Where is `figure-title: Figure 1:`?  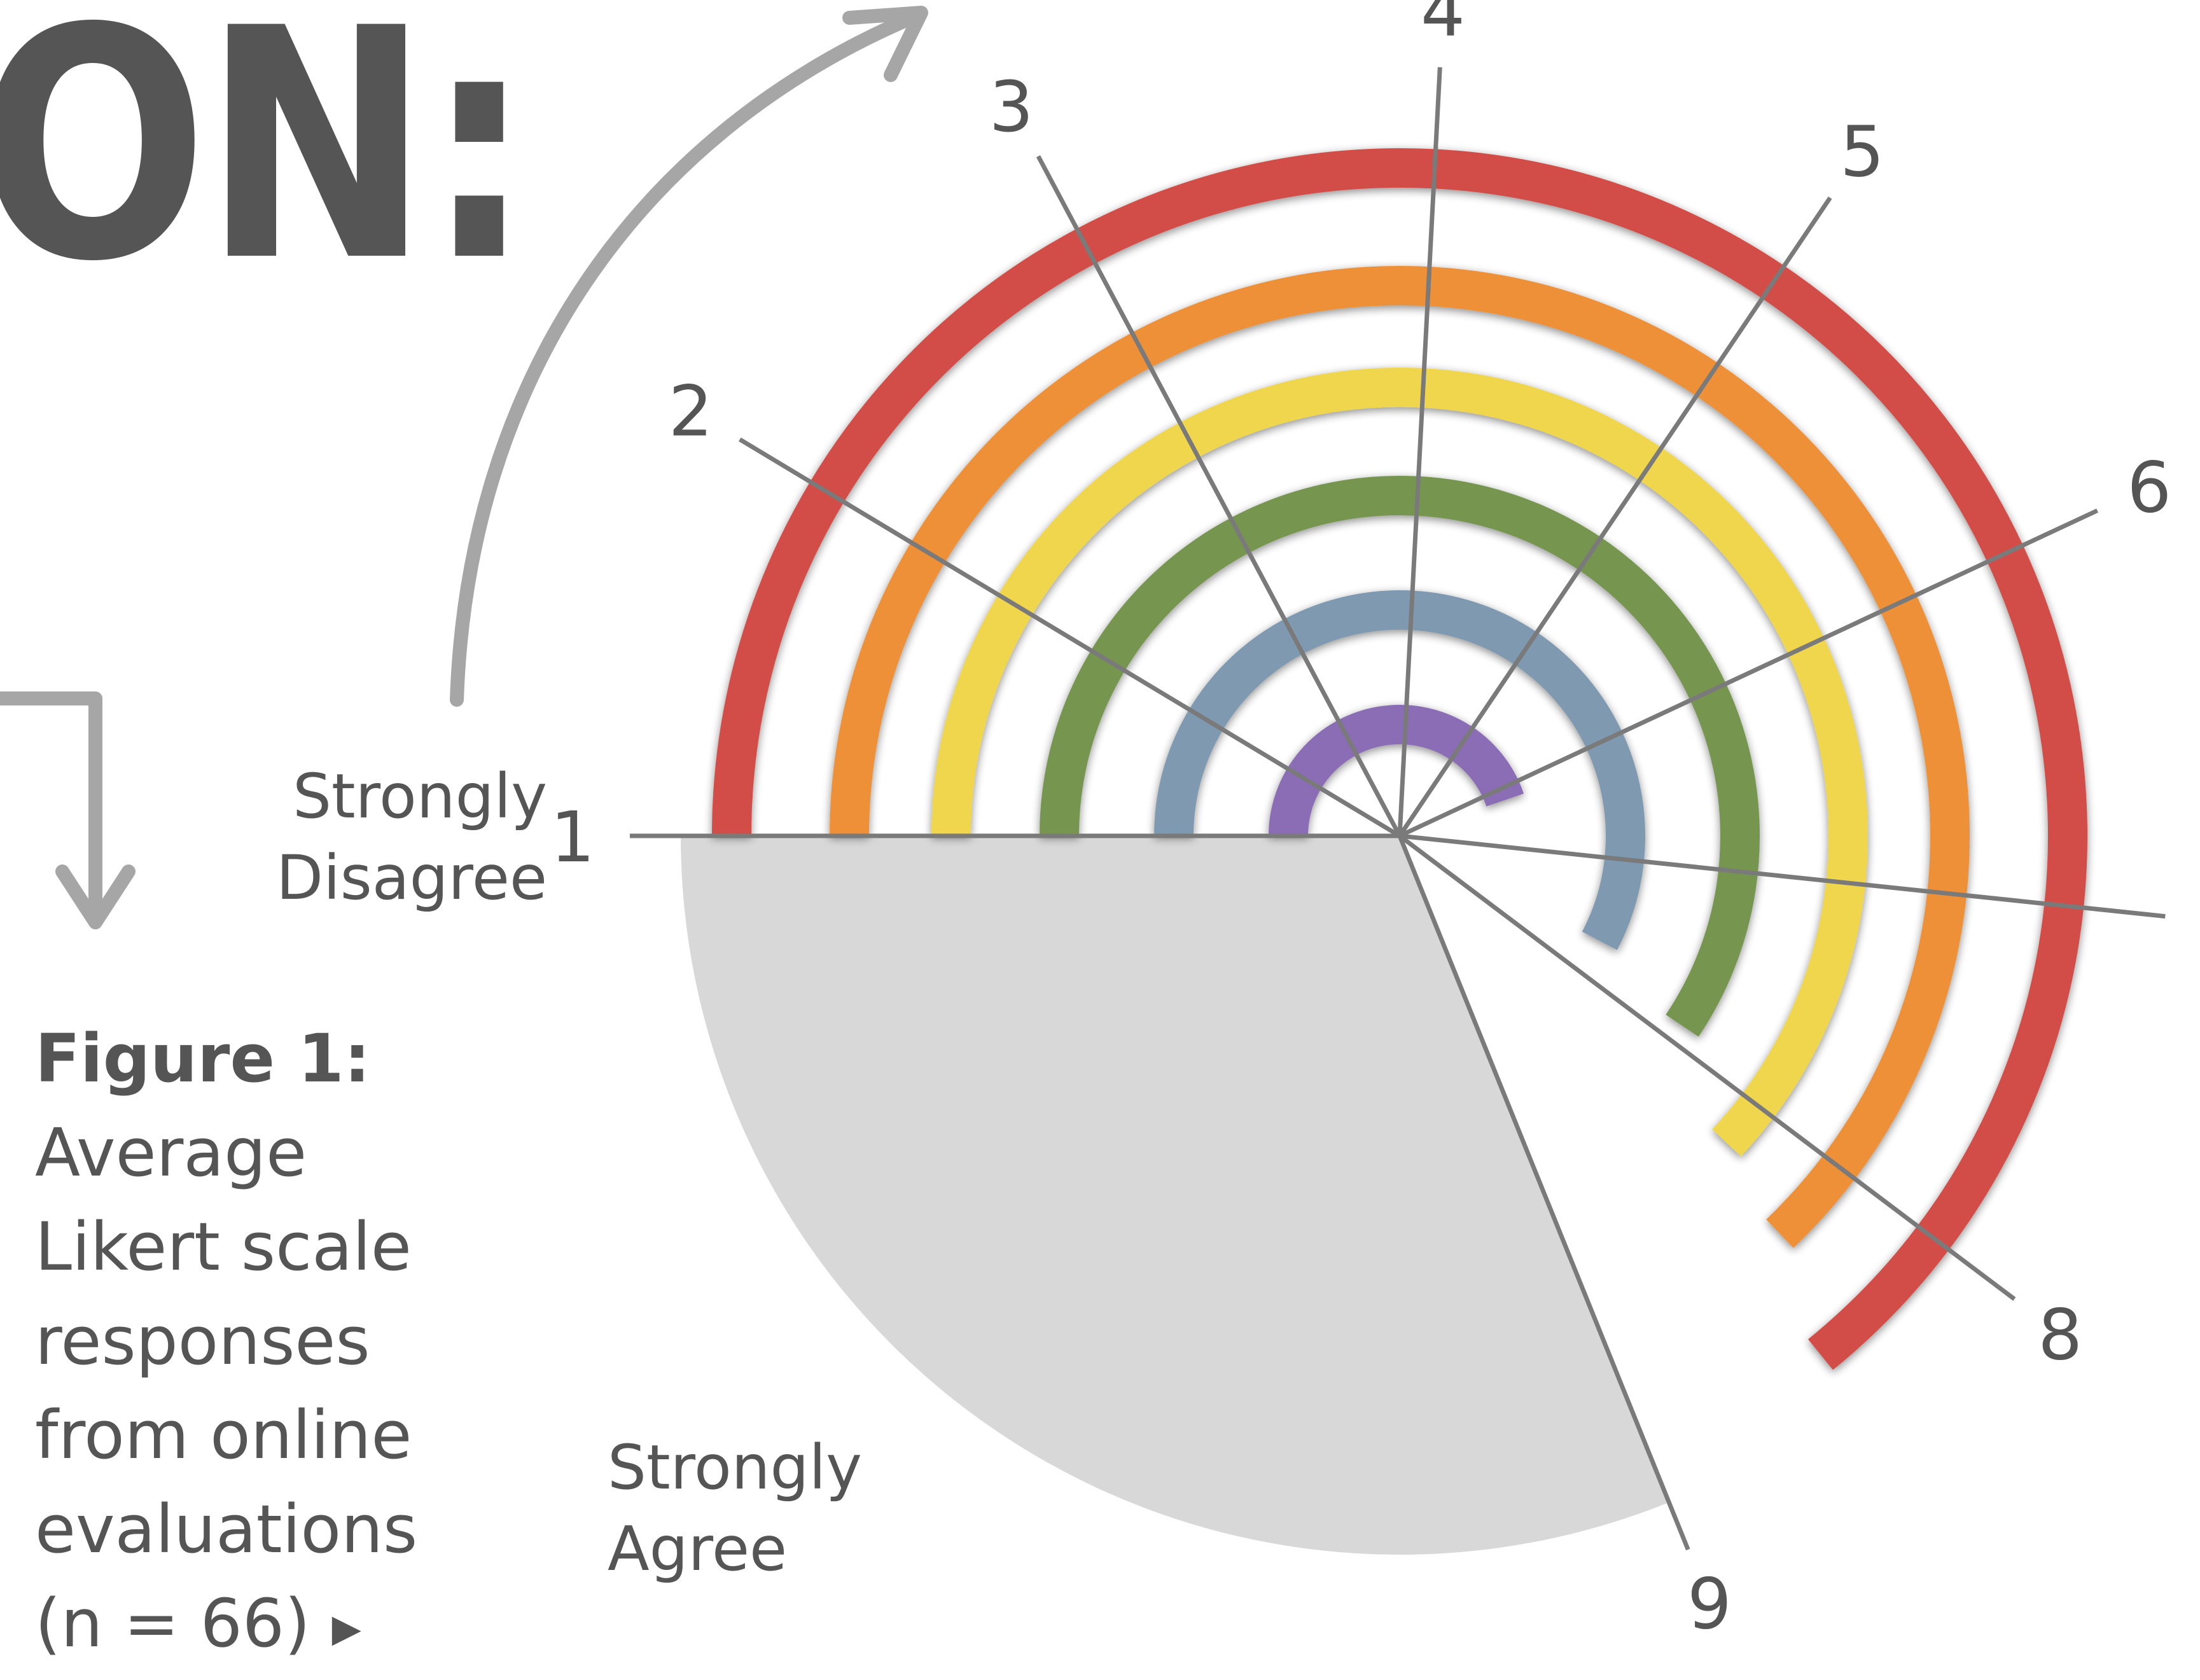 figure-title: Figure 1: is located at coordinates (277, 1058).